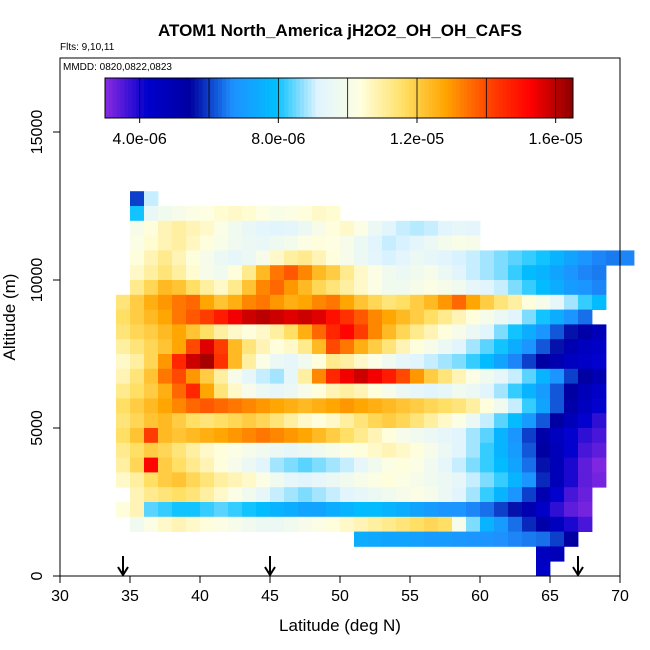 Image resolution: width=650 pixels, height=650 pixels. What do you see at coordinates (37, 132) in the screenshot?
I see `y-tick-label: 15000` at bounding box center [37, 132].